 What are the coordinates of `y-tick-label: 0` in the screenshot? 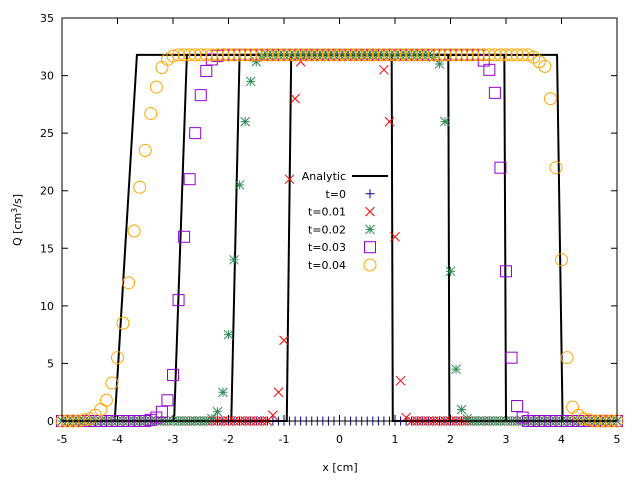 It's located at (50, 421).